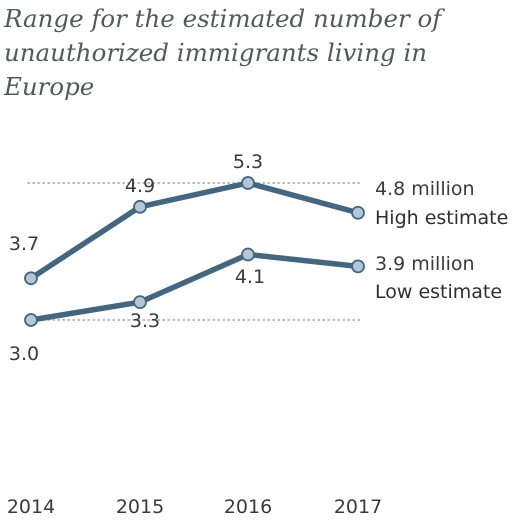 This screenshot has width=520, height=520. I want to click on data-label-low-2017: 3.9 million, so click(425, 264).